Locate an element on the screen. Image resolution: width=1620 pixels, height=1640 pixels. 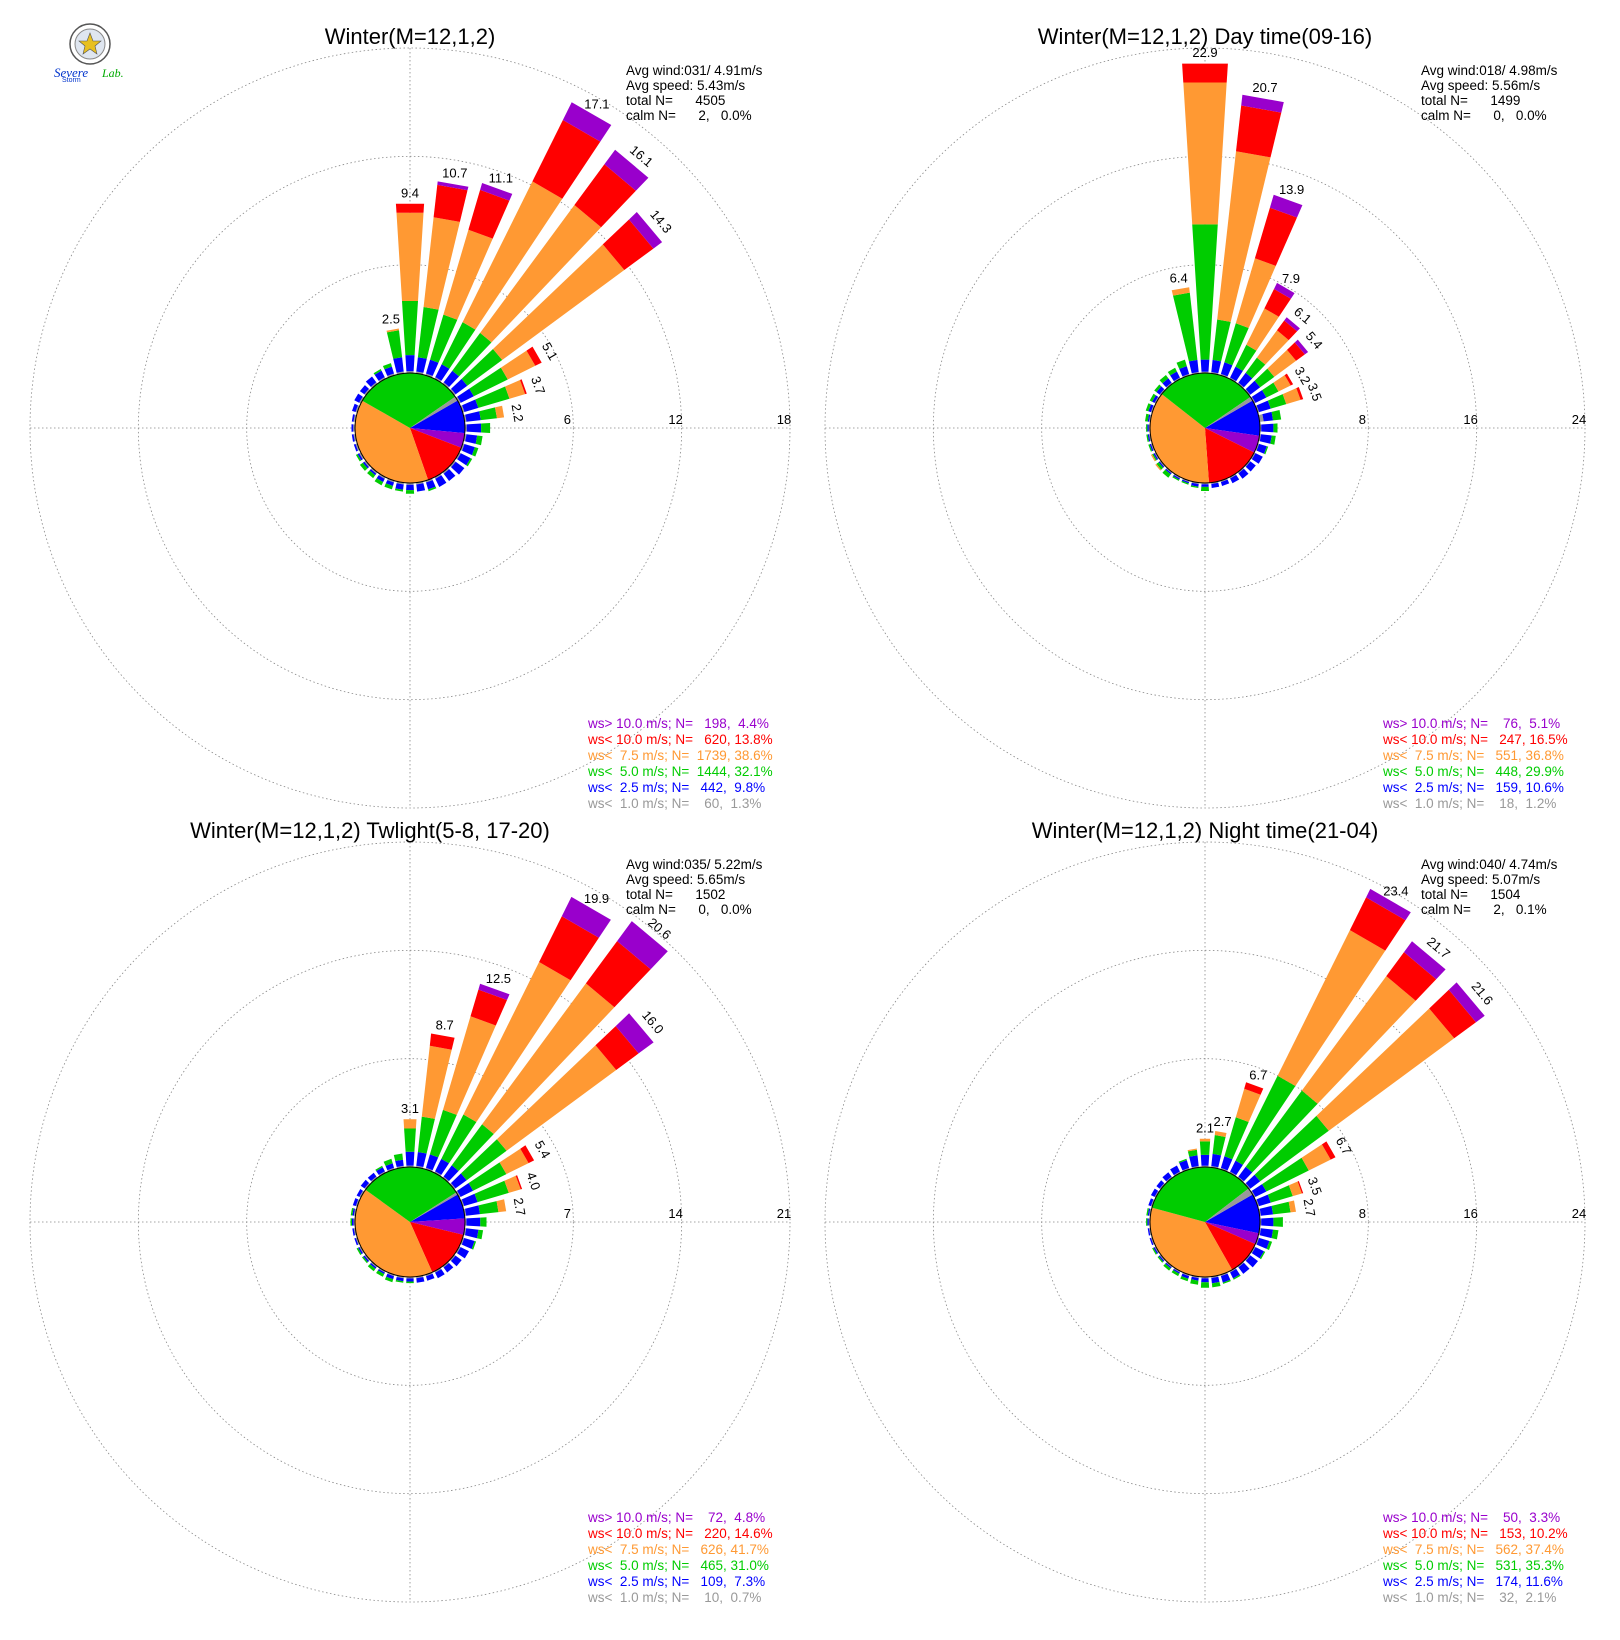
legend-entry-lt10: ws< 10.0 m/s; N= 153, 10.2% is located at coordinates (1475, 1533).